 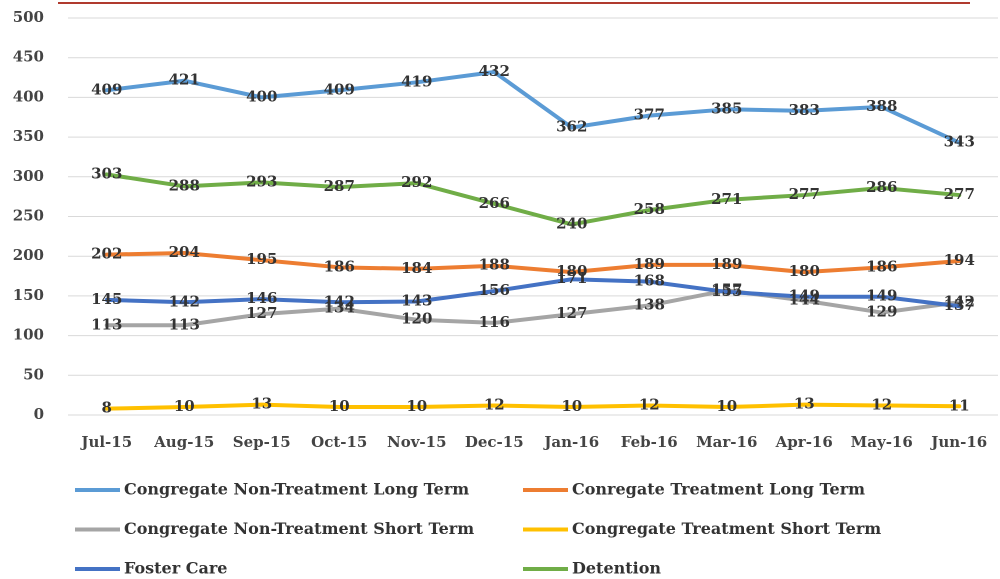 I want to click on data-label: 137, so click(x=959, y=305).